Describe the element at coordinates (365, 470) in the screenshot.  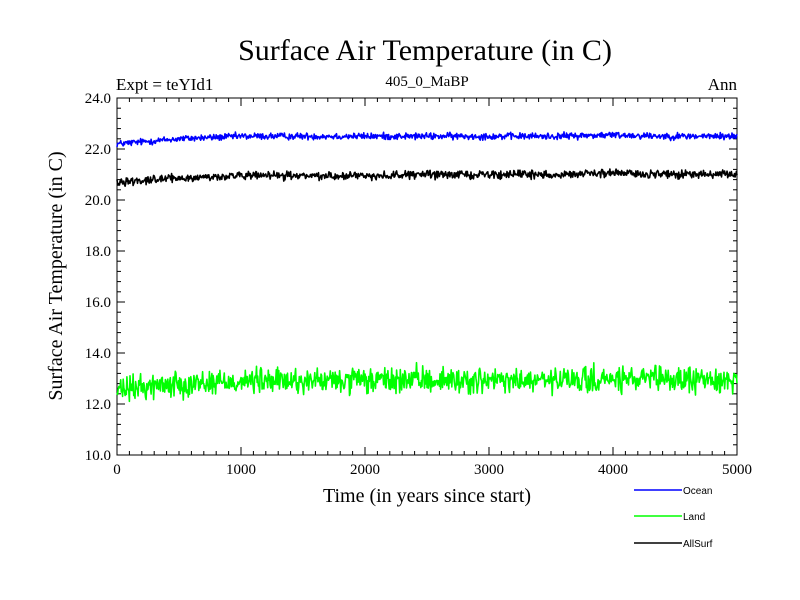
I see `x-tick-label: 2000` at that location.